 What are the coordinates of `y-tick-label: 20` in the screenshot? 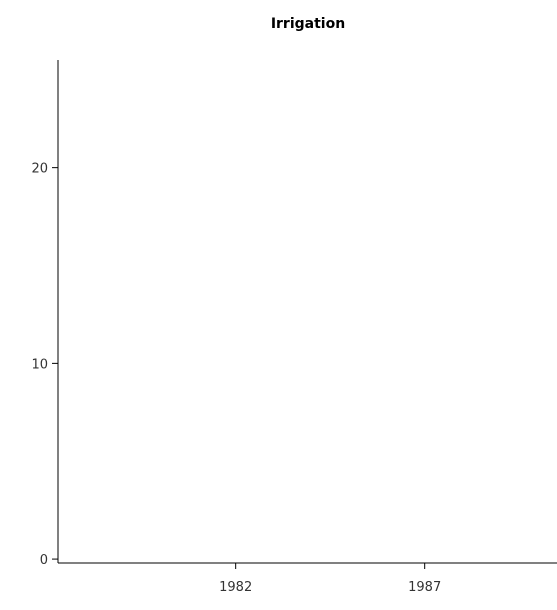 It's located at (39, 169).